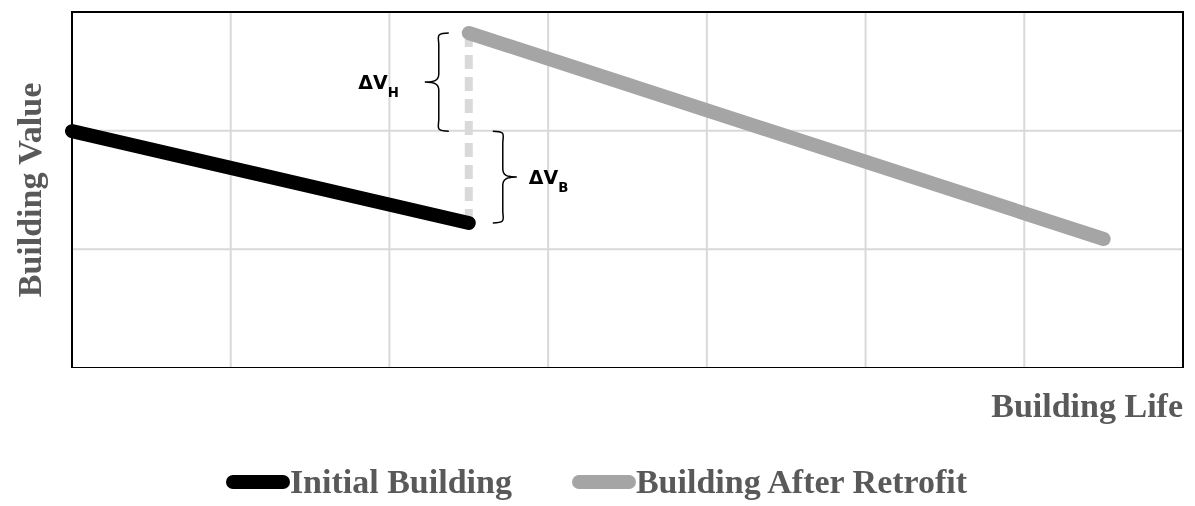  I want to click on x-axis-title: Building Life, so click(1087, 406).